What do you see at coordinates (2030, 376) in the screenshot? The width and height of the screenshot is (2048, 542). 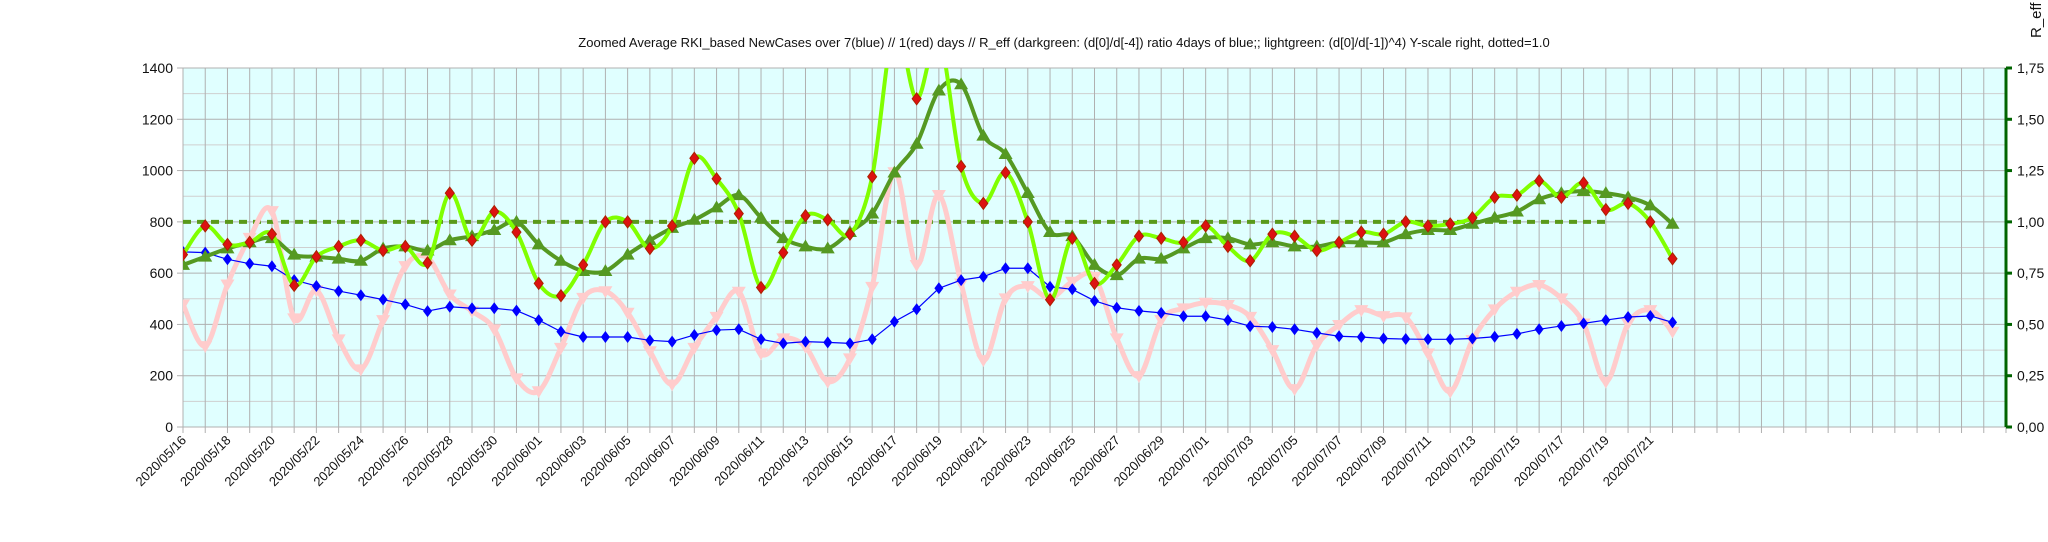 I see `y2-tick-label: 0,25` at bounding box center [2030, 376].